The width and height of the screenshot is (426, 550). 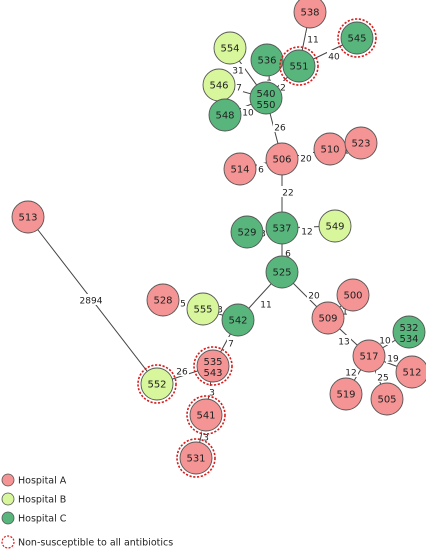 I want to click on node-label: 500, so click(x=352, y=296).